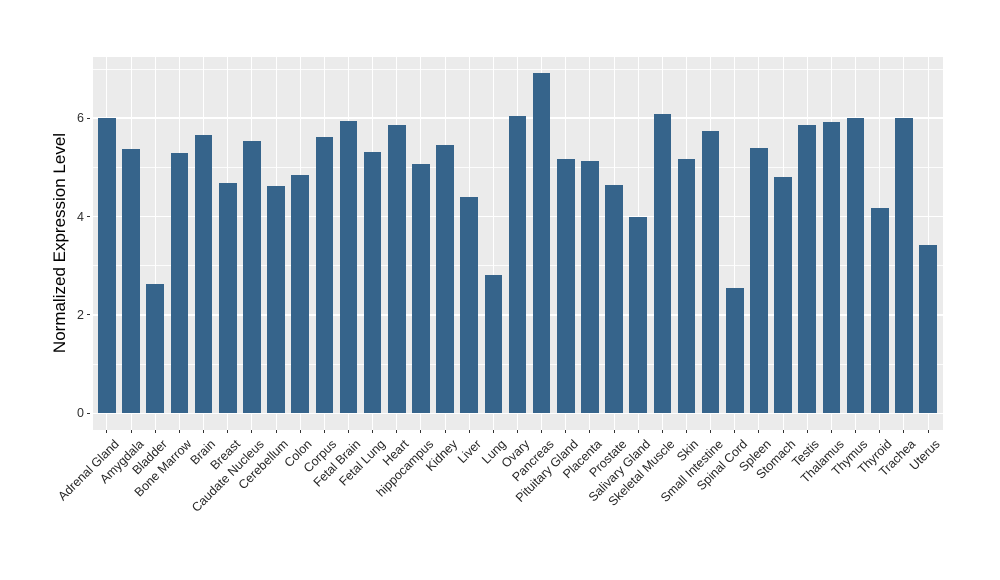 Image resolution: width=1000 pixels, height=580 pixels. Describe the element at coordinates (759, 280) in the screenshot. I see `bar-spleen` at that location.